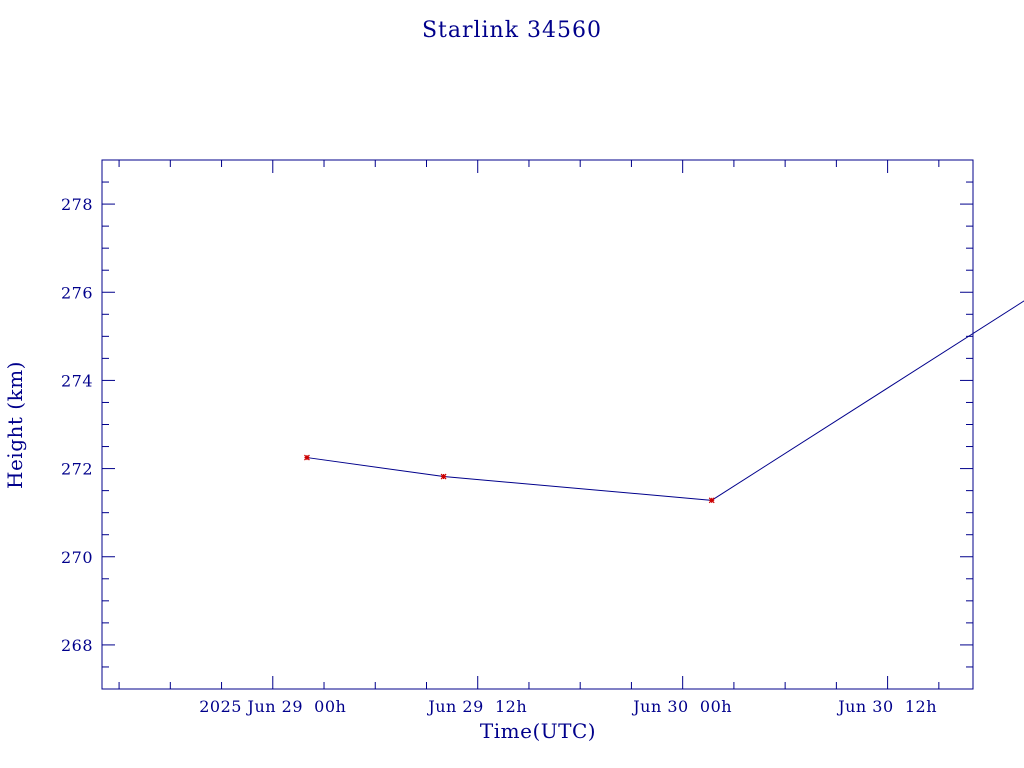  I want to click on x-tick-label: 2025 Jun 29 00h, so click(272, 706).